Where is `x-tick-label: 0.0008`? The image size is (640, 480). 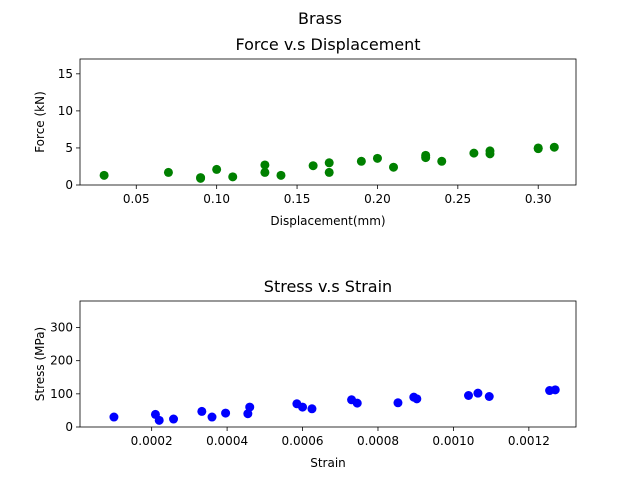
x-tick-label: 0.0008 is located at coordinates (378, 441).